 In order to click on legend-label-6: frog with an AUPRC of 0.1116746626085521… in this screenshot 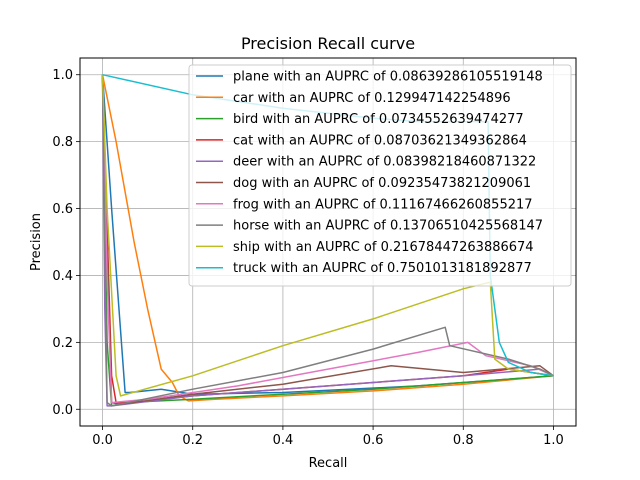, I will do `click(383, 204)`.